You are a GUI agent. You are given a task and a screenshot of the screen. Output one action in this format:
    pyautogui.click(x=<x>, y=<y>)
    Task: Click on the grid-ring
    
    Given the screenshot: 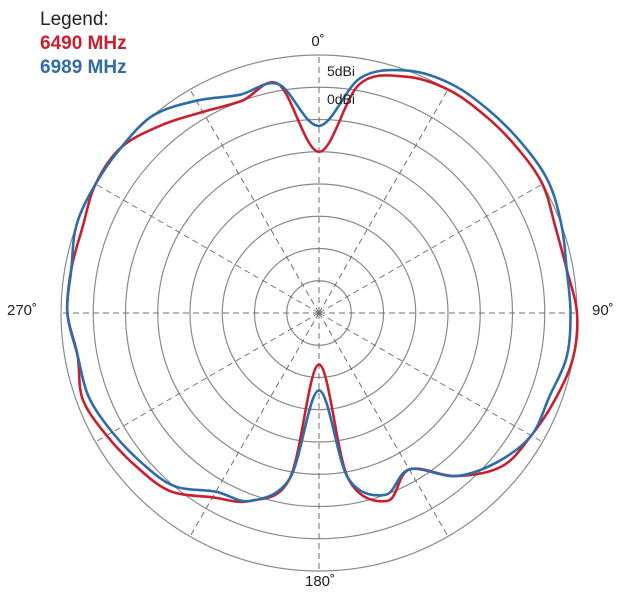 What is the action you would take?
    pyautogui.click(x=319, y=313)
    